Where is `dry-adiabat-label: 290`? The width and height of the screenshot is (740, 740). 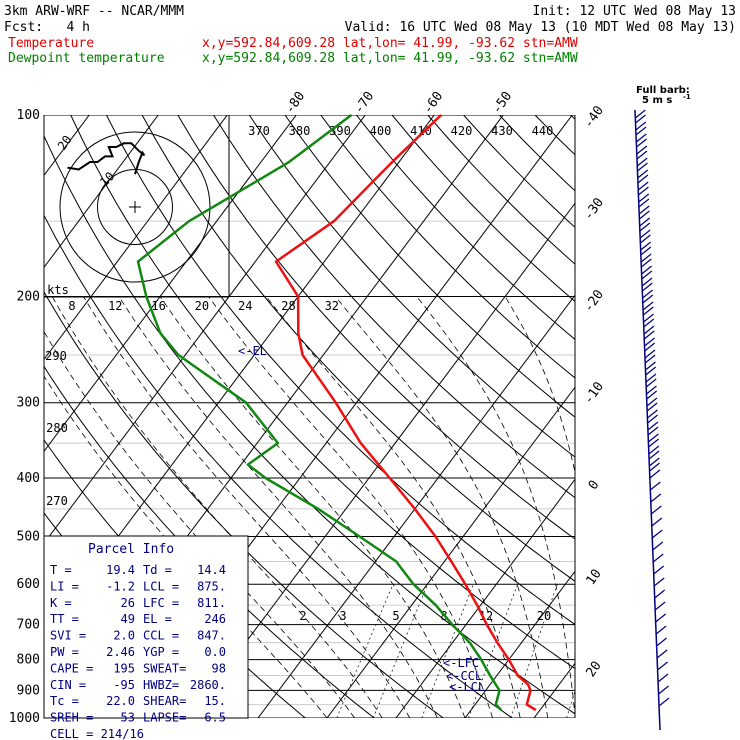
dry-adiabat-label: 290 is located at coordinates (56, 356).